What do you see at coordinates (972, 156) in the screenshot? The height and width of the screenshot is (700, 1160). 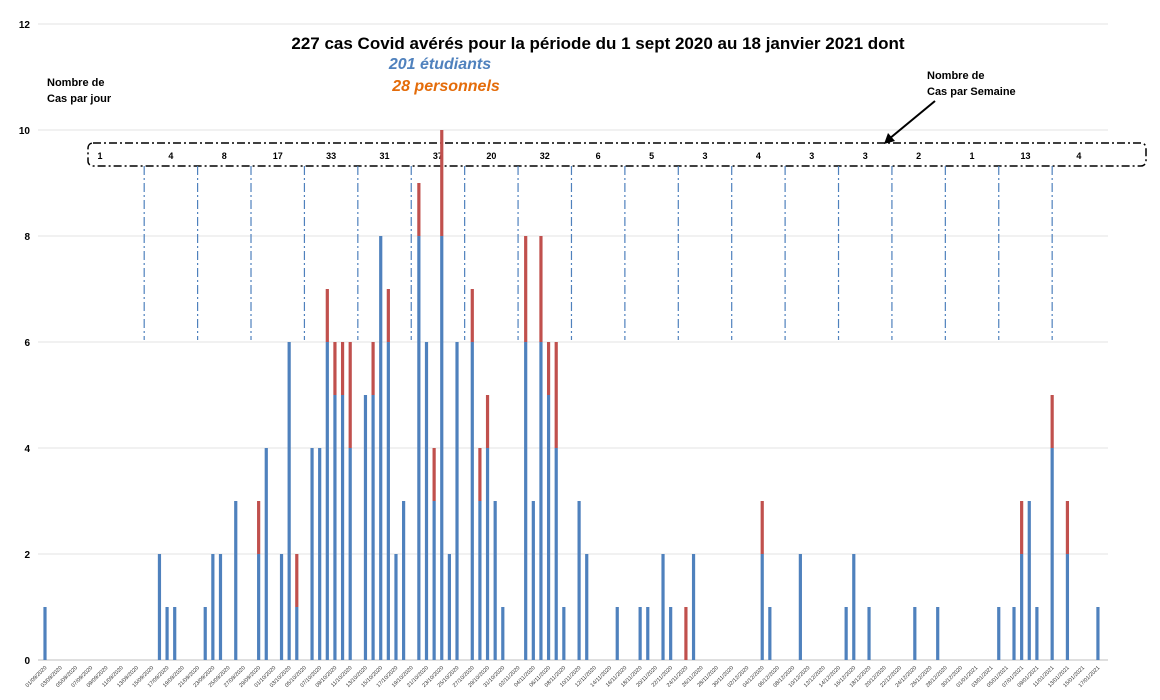 I see `weekly-count: 1` at bounding box center [972, 156].